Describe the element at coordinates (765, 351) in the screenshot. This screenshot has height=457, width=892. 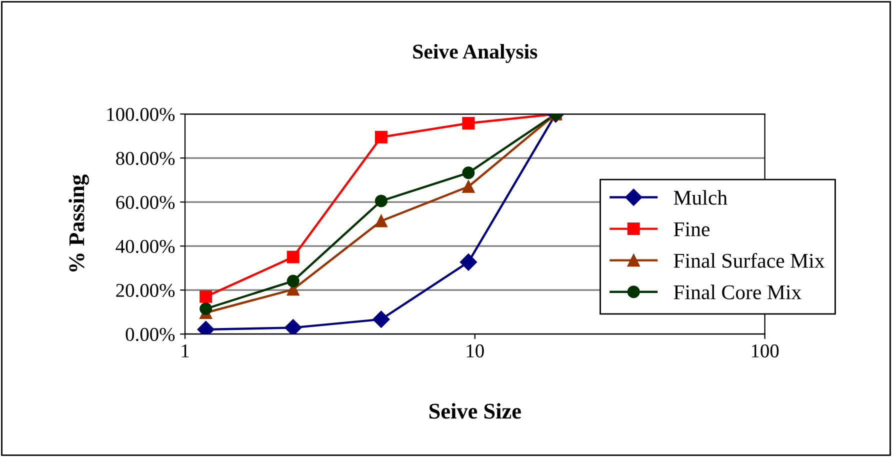
I see `x-tick-label: 100` at that location.